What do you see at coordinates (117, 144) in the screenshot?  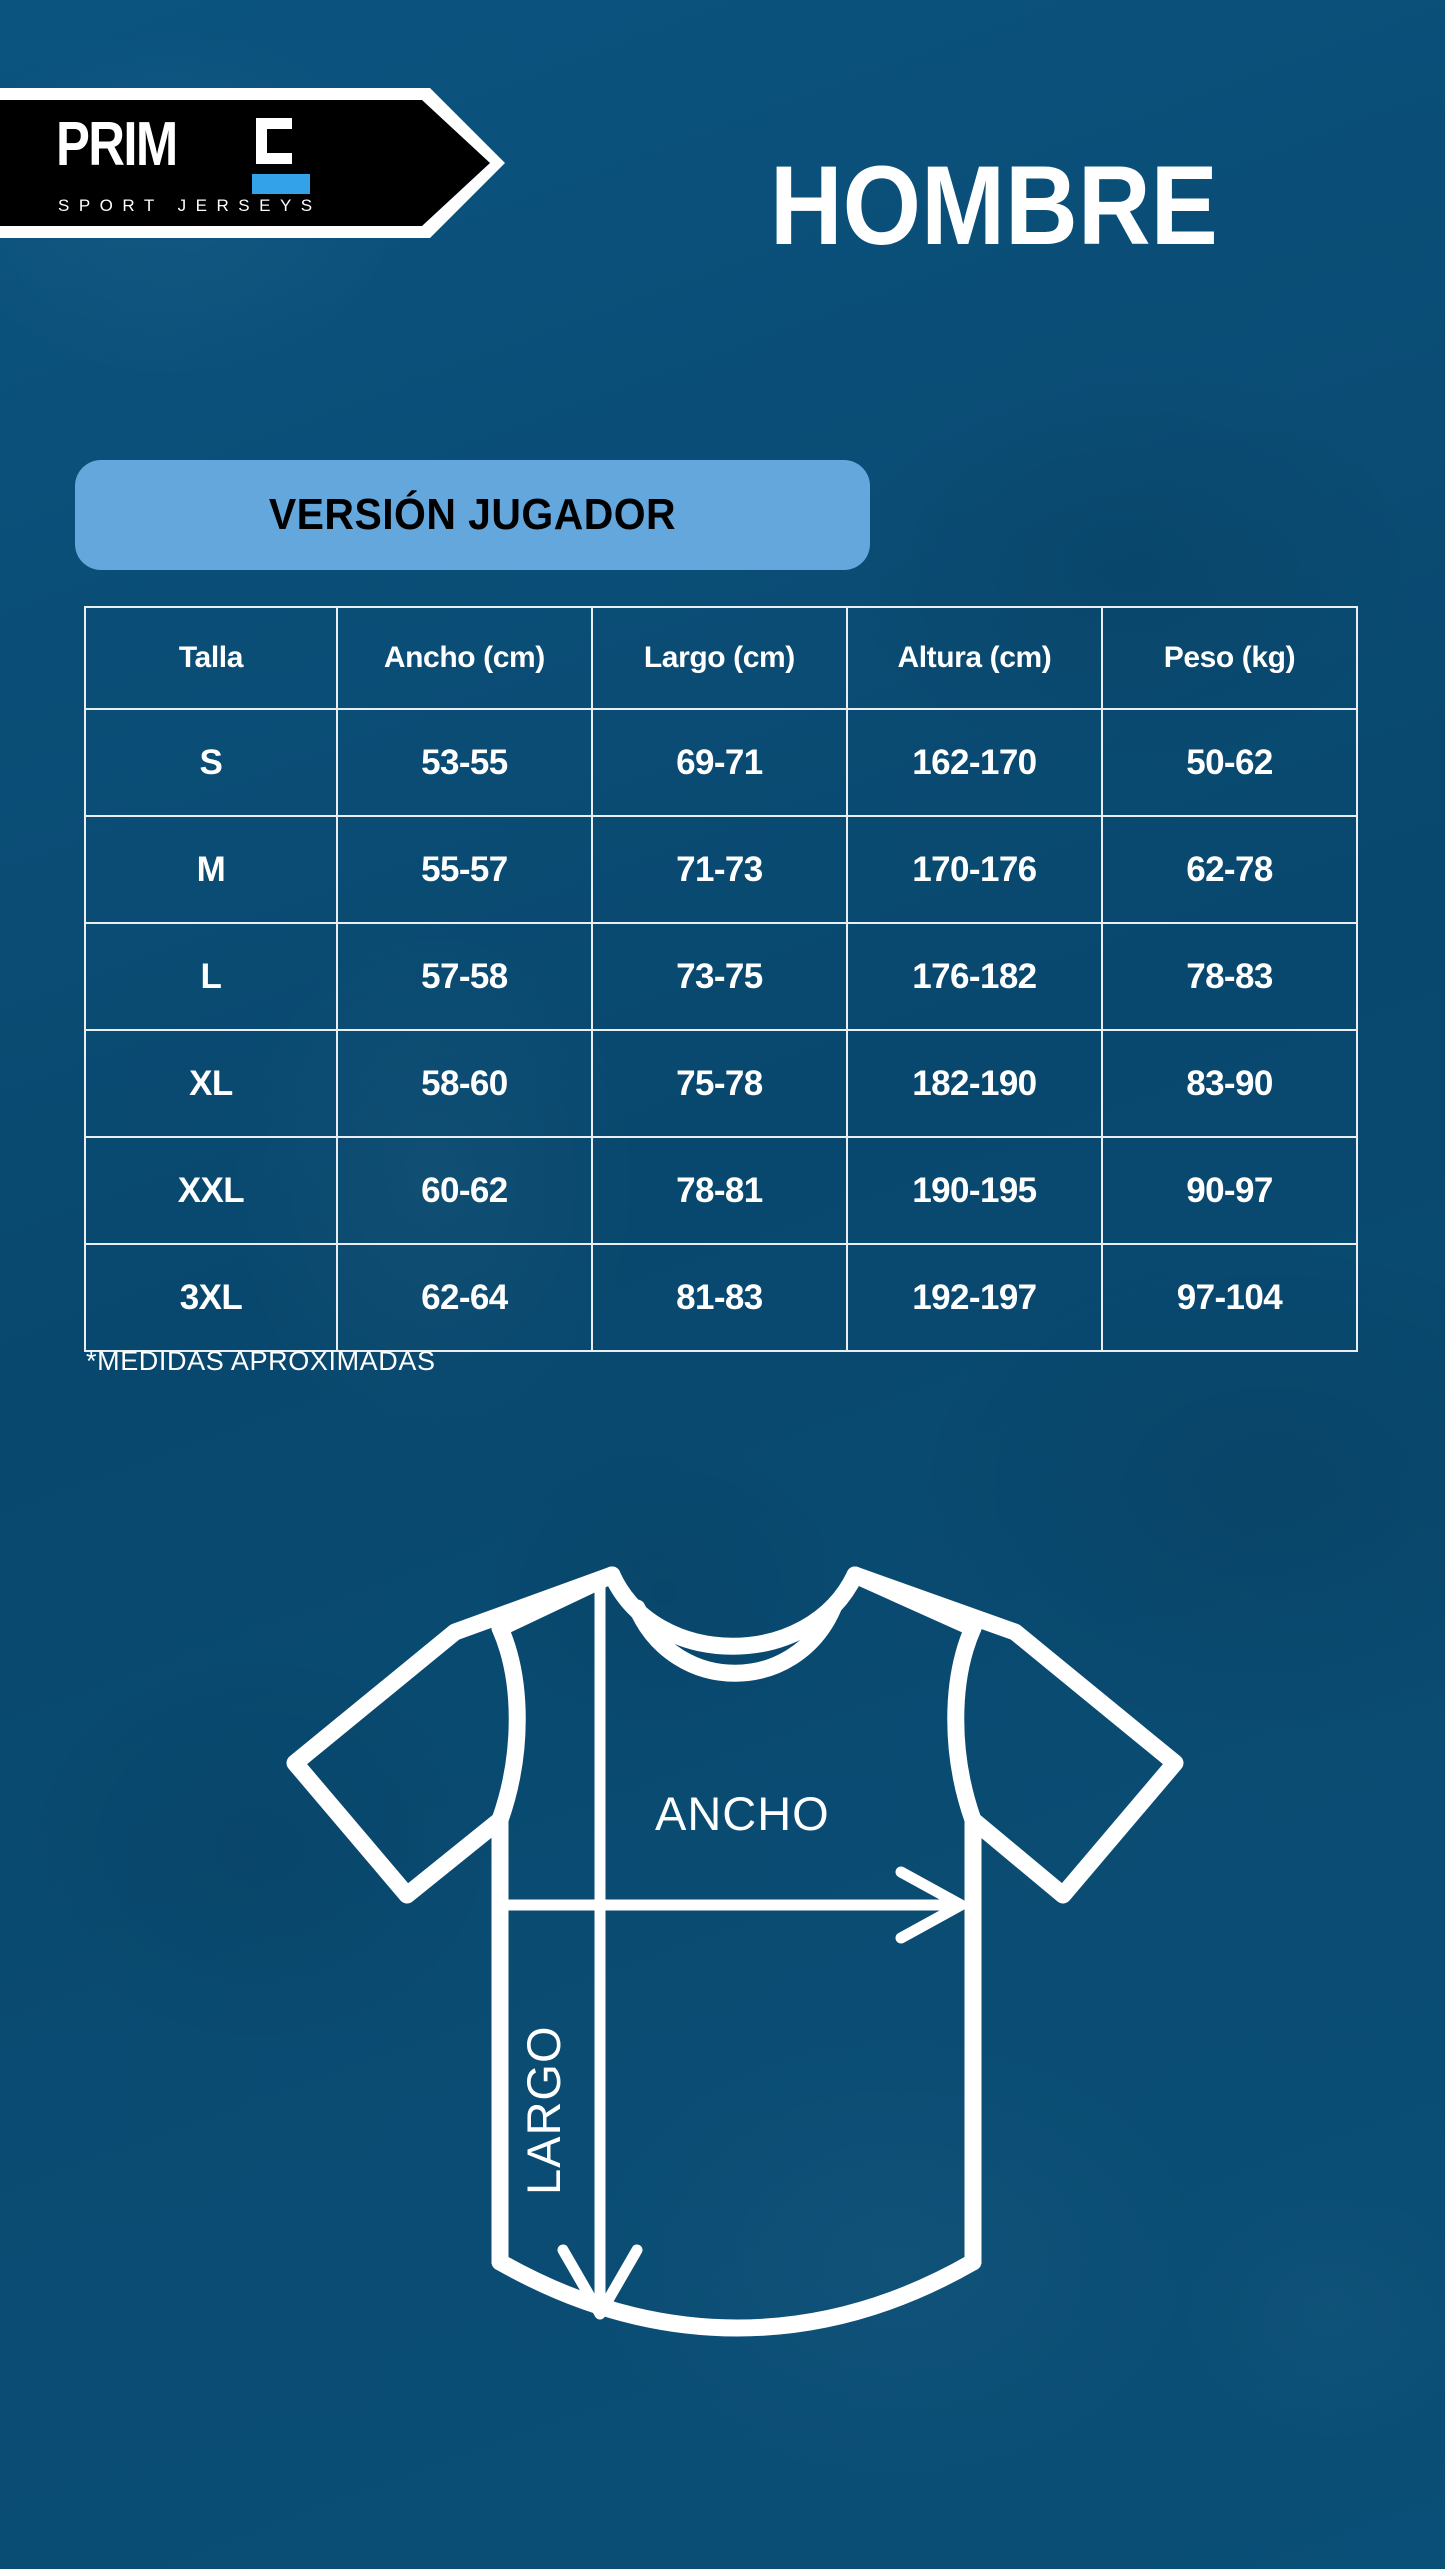 I see `logo-wordmark: PRIM` at bounding box center [117, 144].